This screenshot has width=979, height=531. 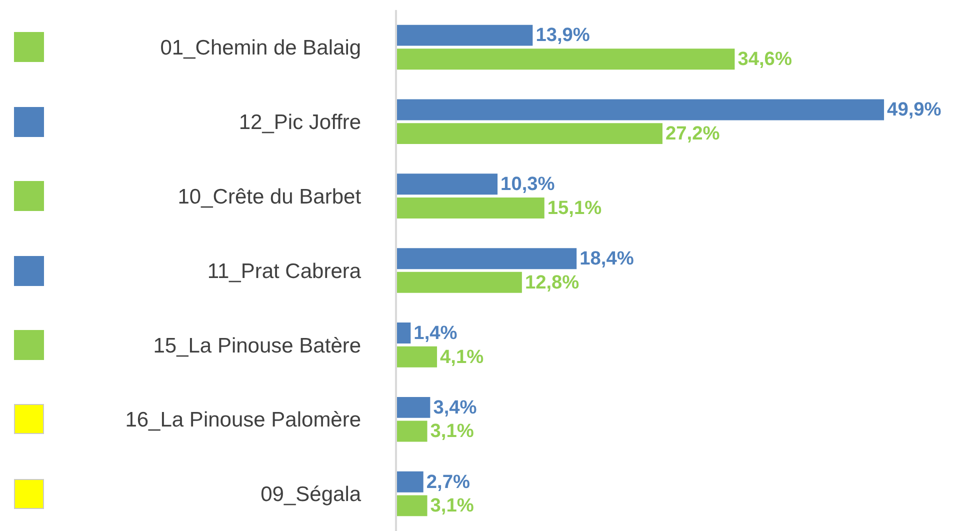 I want to click on data-label: 1,4%, so click(x=436, y=333).